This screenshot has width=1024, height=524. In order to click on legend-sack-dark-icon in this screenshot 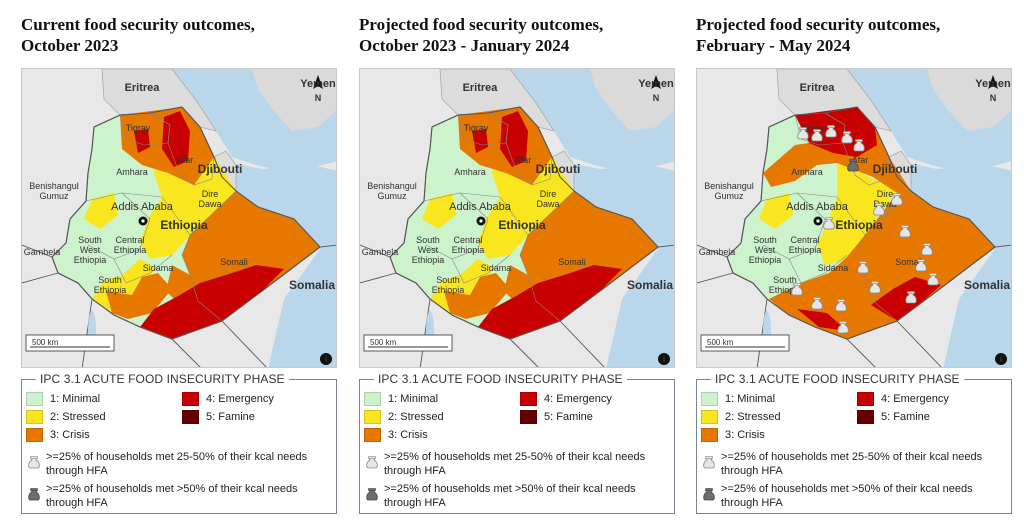, I will do `click(34, 494)`.